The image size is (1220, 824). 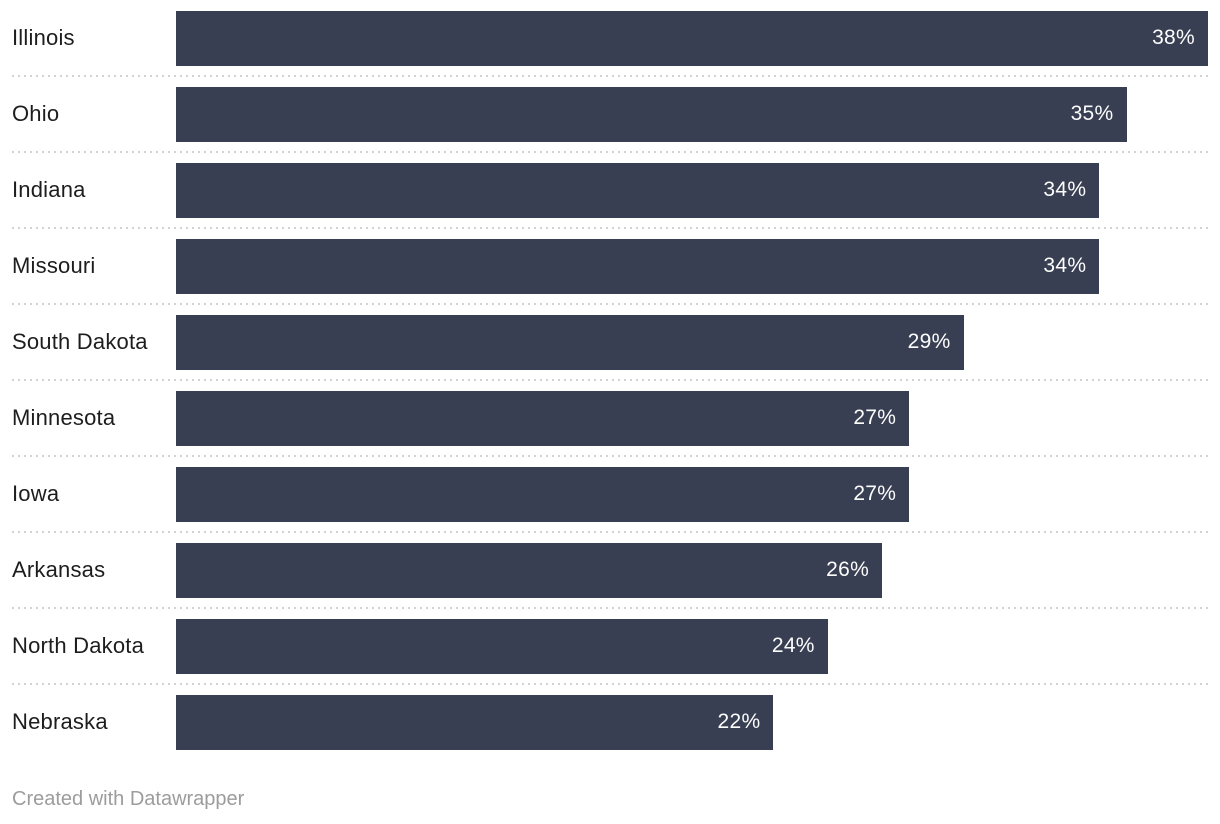 I want to click on category-label: Missouri, so click(x=54, y=265).